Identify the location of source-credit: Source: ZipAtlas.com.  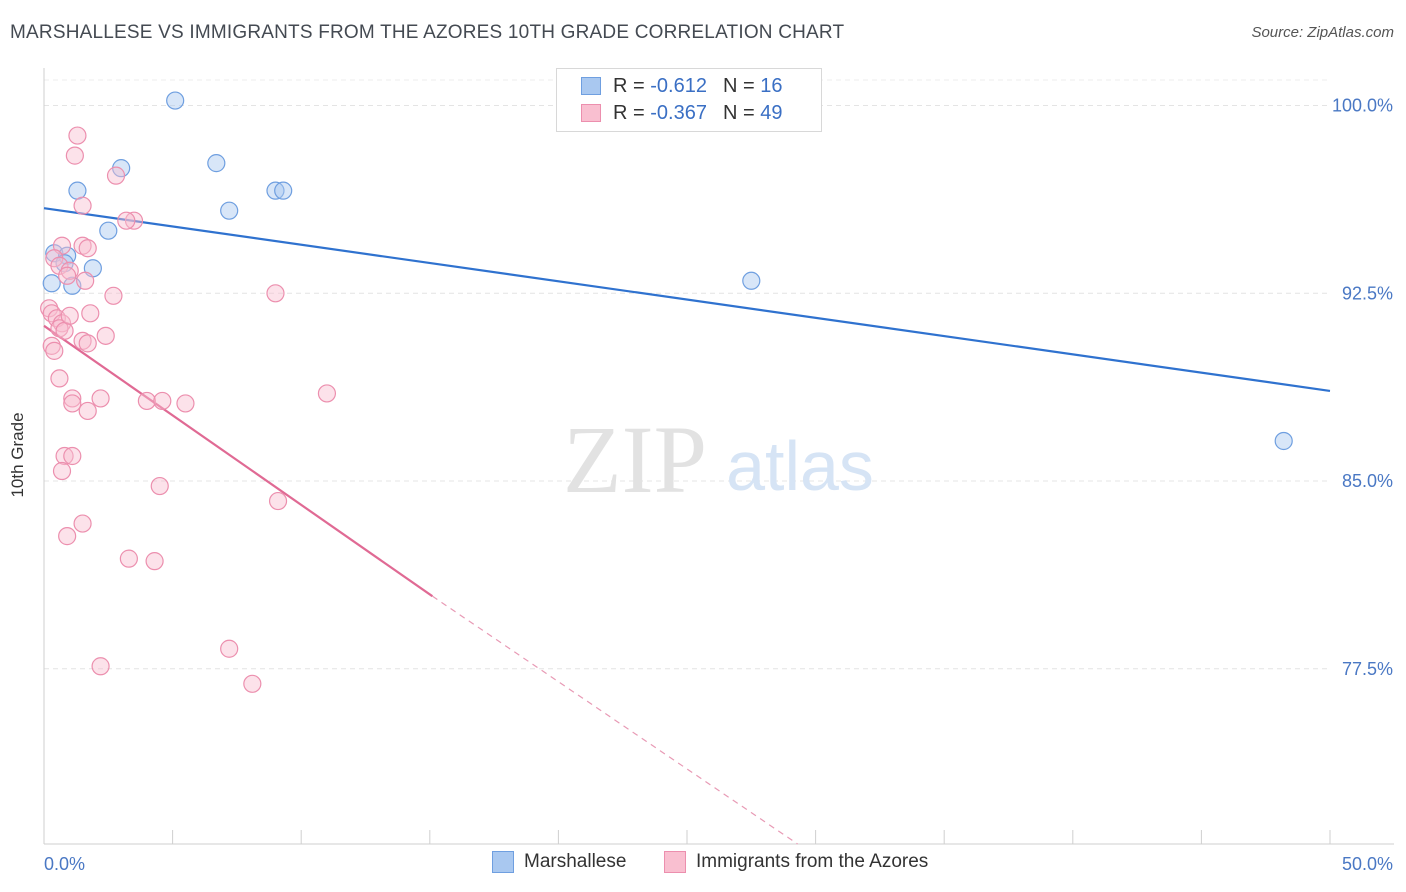
(1322, 32).